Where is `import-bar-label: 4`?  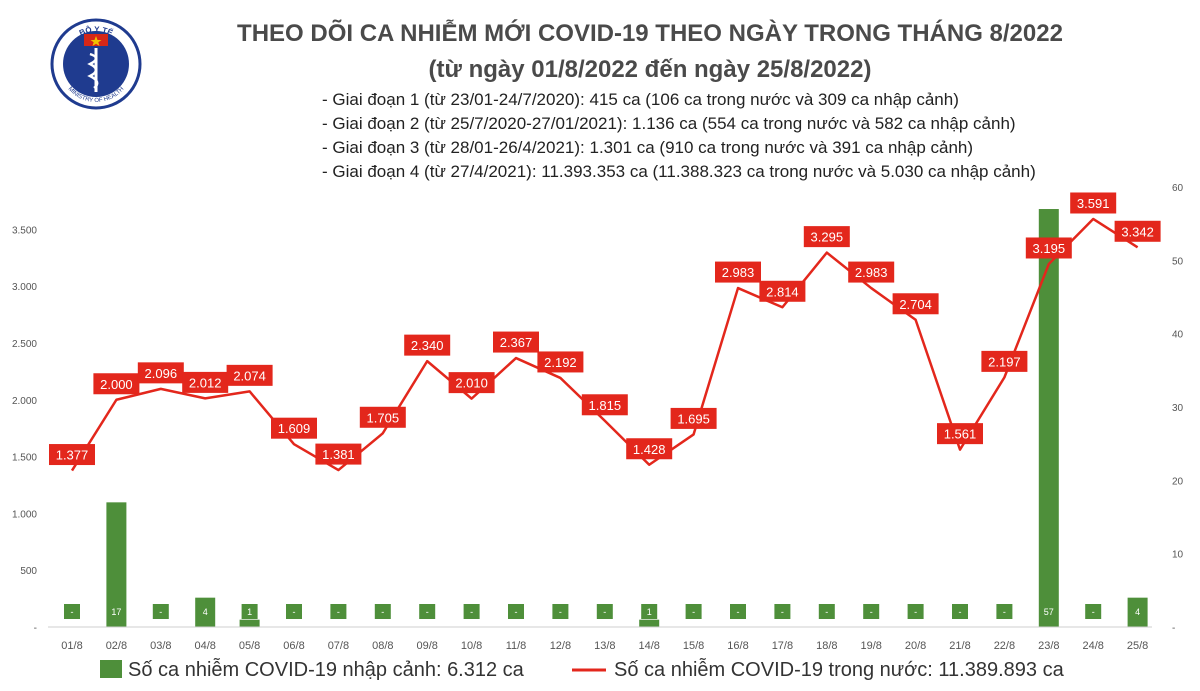 import-bar-label: 4 is located at coordinates (205, 612).